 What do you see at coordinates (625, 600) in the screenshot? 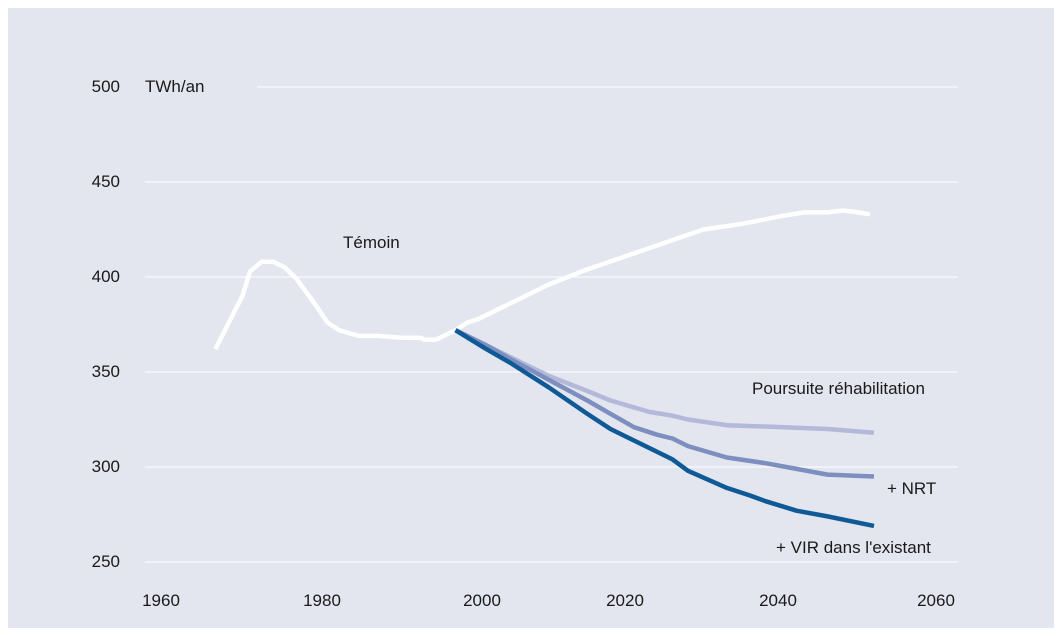
I see `x-tick-label: 2020` at bounding box center [625, 600].